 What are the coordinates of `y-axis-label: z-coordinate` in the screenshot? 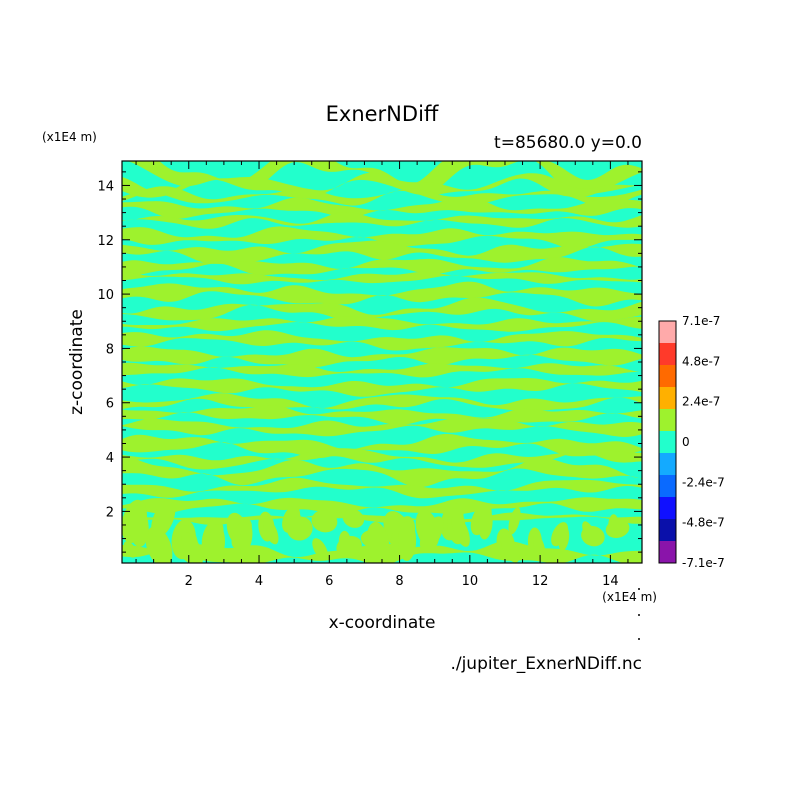 It's located at (77, 362).